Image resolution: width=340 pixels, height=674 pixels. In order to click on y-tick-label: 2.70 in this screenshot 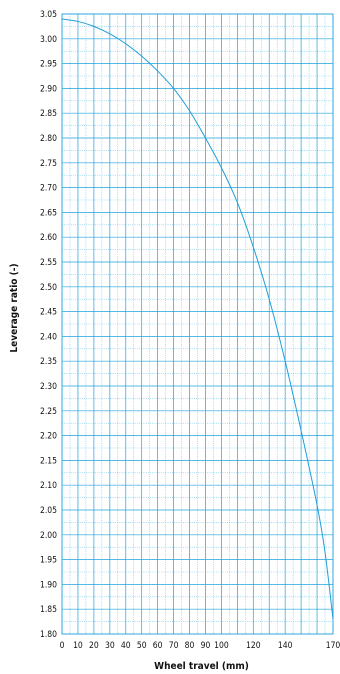, I will do `click(48, 189)`.